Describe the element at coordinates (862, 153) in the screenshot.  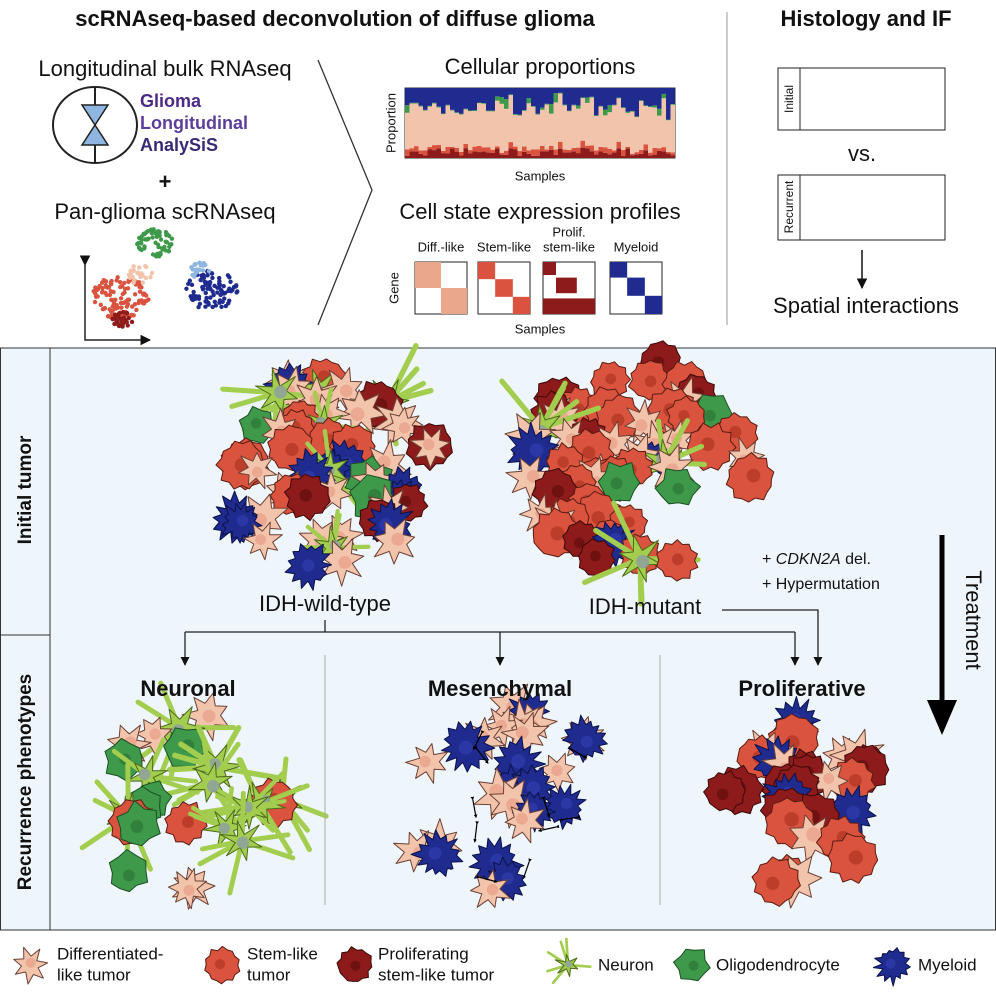
I see `vs-label: vs.` at that location.